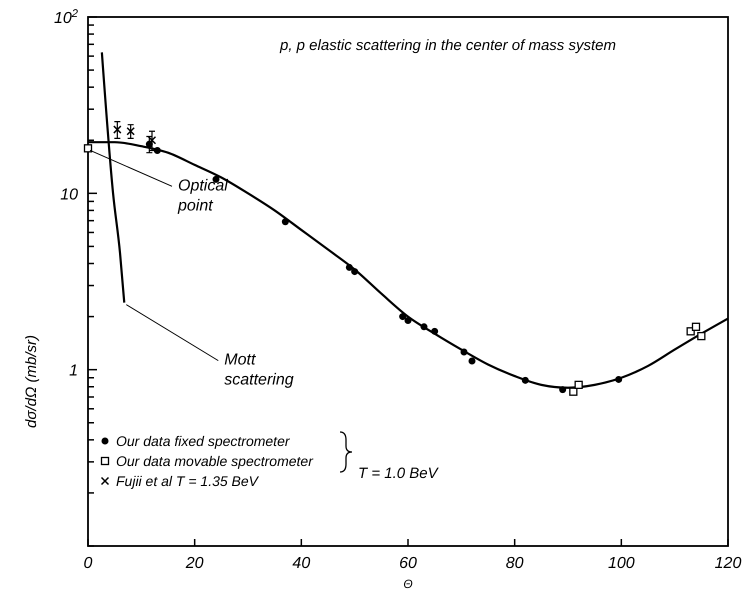 The image size is (744, 601). What do you see at coordinates (301, 563) in the screenshot?
I see `x-tick-label: 40` at bounding box center [301, 563].